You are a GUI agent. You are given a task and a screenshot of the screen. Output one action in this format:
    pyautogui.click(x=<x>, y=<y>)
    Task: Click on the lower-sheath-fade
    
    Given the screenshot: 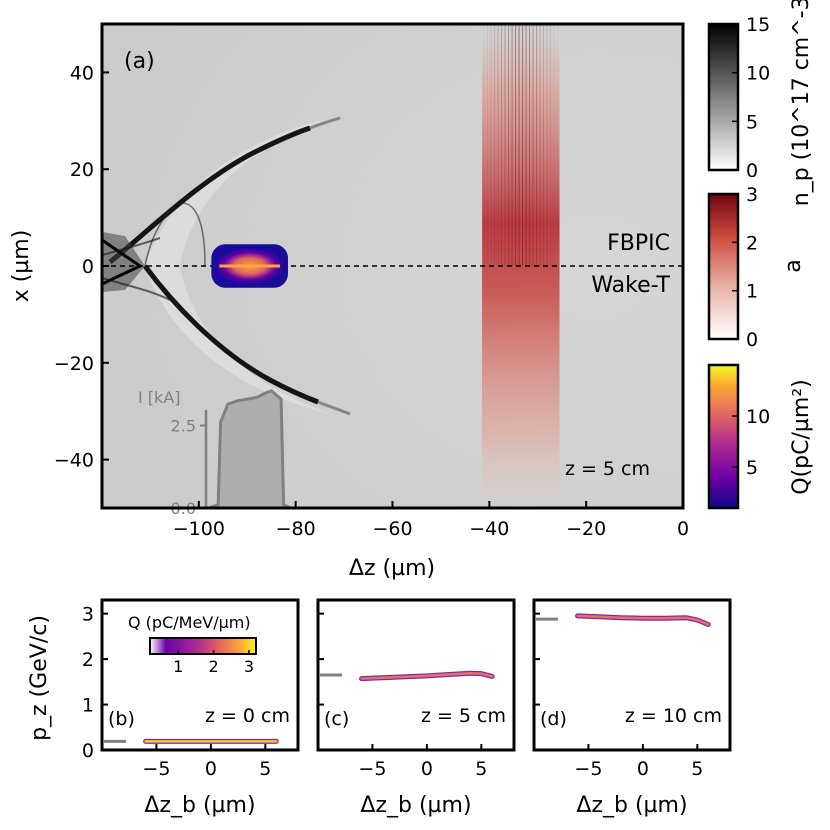 What is the action you would take?
    pyautogui.click(x=334, y=408)
    